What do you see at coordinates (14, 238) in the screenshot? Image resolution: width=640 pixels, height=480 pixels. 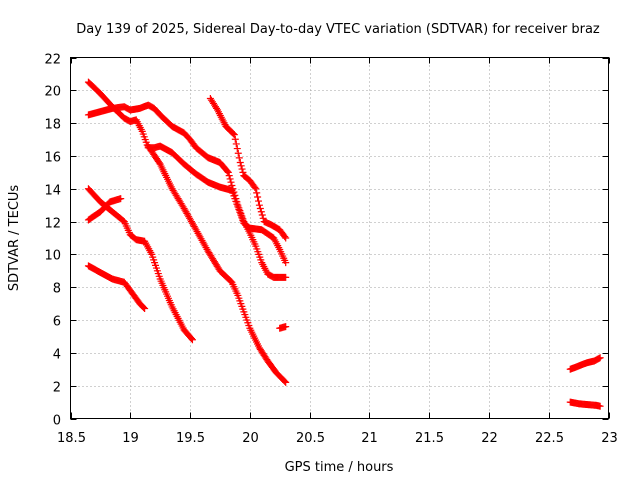 I see `y-axis-label: SDTVAR / TECUs` at bounding box center [14, 238].